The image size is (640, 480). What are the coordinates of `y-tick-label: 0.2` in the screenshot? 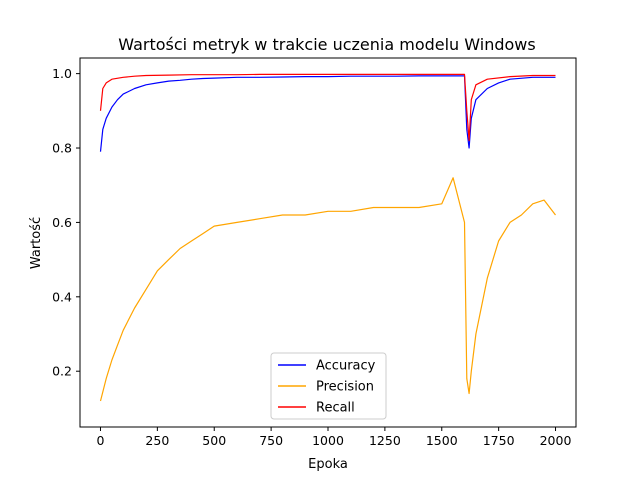 It's located at (62, 371).